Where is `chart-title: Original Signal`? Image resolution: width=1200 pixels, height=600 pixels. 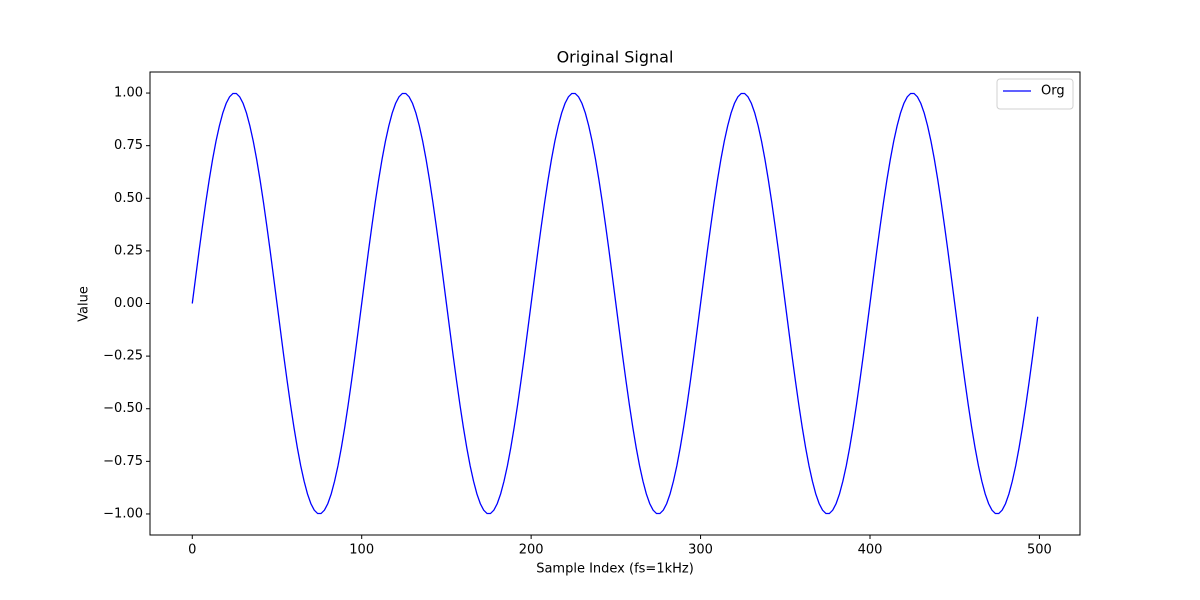 chart-title: Original Signal is located at coordinates (615, 57).